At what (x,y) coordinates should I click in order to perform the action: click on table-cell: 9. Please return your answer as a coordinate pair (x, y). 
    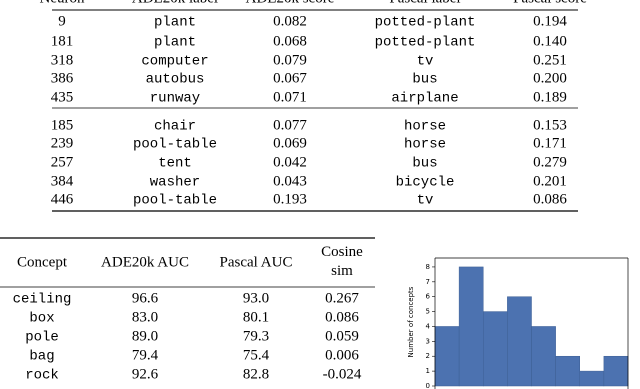
    Looking at the image, I should click on (62, 21).